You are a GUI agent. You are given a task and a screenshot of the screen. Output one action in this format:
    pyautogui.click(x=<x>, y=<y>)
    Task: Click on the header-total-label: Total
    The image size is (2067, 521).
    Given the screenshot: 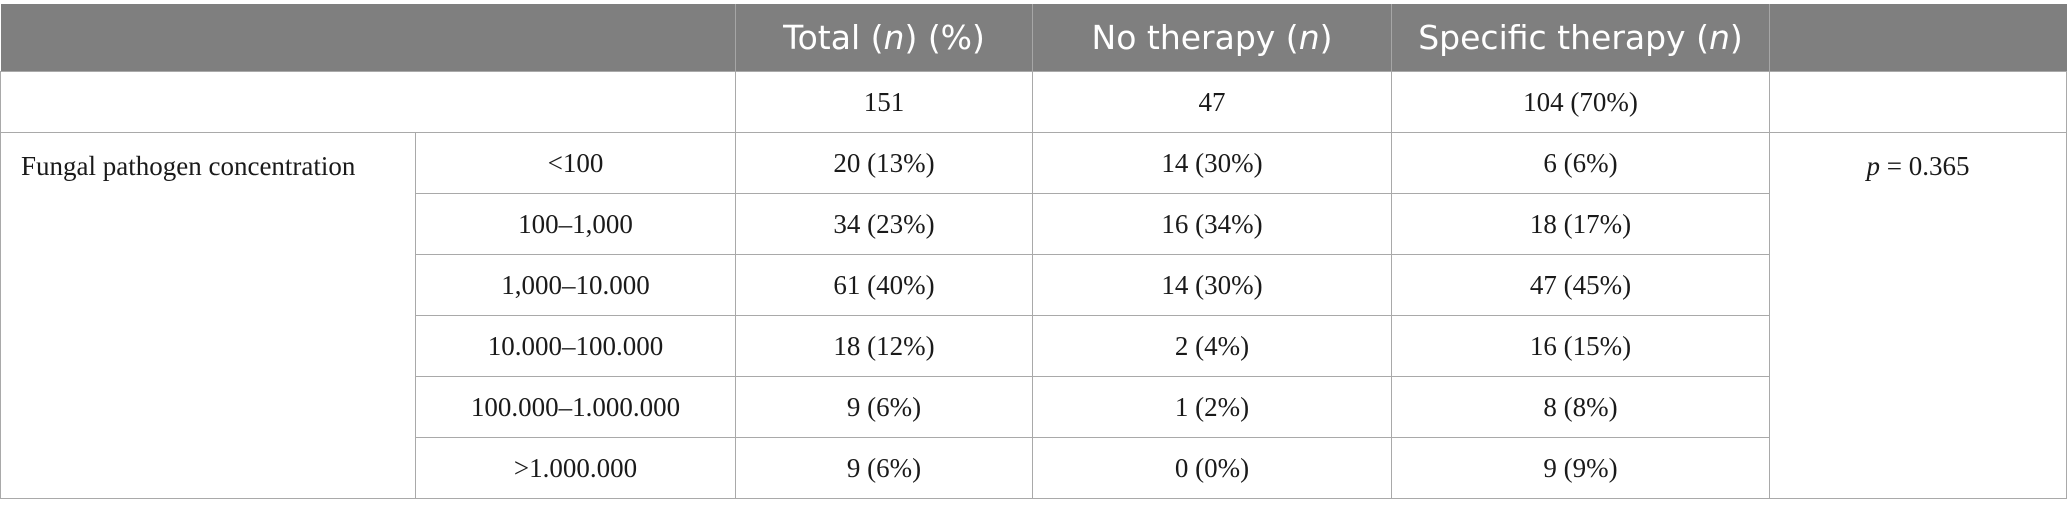 What is the action you would take?
    pyautogui.click(x=822, y=37)
    